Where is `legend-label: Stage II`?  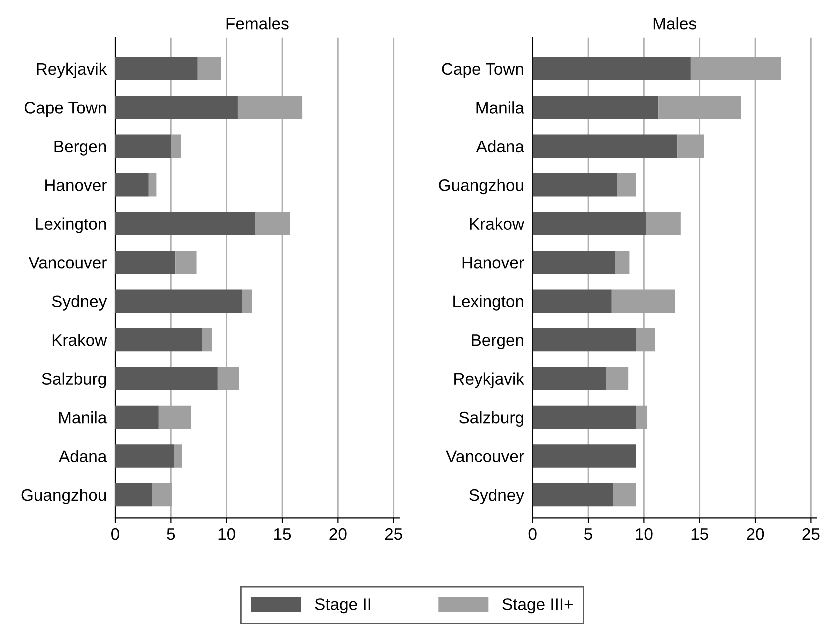
legend-label: Stage II is located at coordinates (342, 606).